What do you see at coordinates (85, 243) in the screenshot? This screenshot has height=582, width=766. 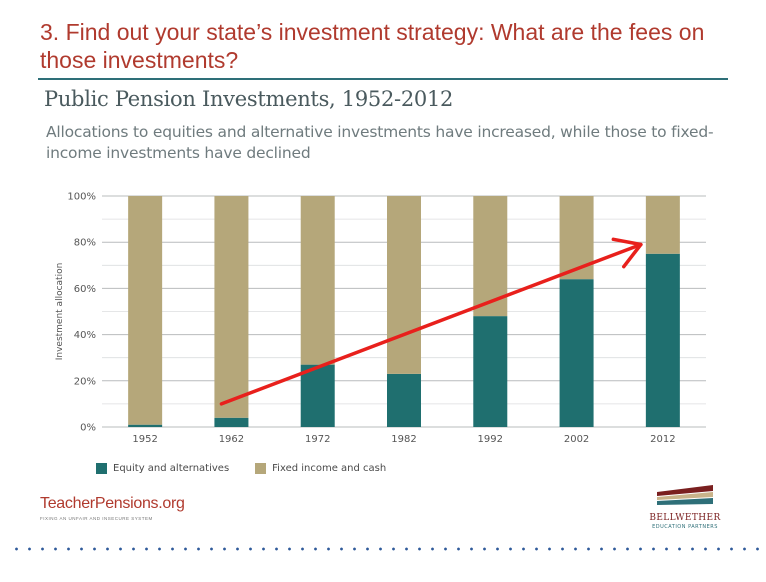 I see `y-tick-label: 80%` at bounding box center [85, 243].